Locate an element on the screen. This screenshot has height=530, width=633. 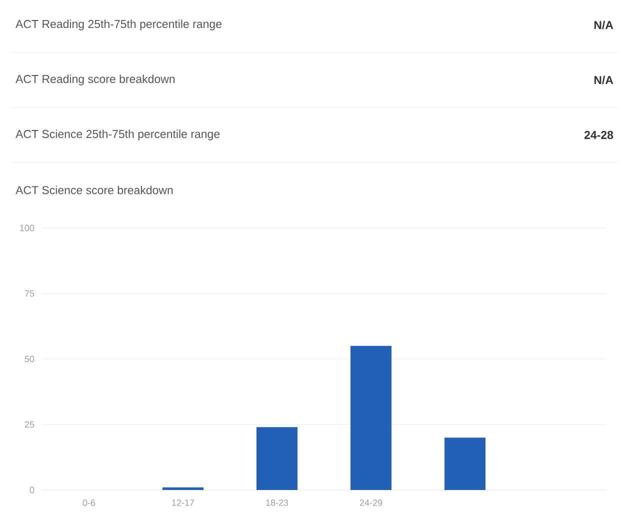
y-tick-label: 50 is located at coordinates (29, 359).